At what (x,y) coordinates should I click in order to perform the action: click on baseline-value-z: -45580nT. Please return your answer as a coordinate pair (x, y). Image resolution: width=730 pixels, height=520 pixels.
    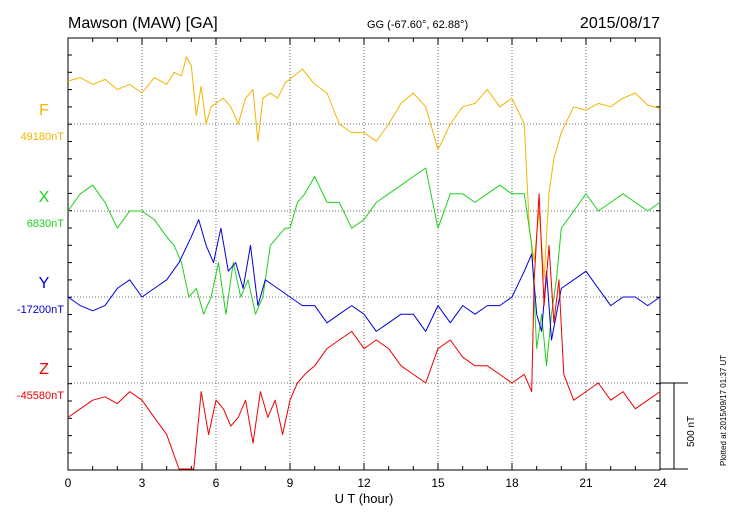
    Looking at the image, I should click on (40, 396).